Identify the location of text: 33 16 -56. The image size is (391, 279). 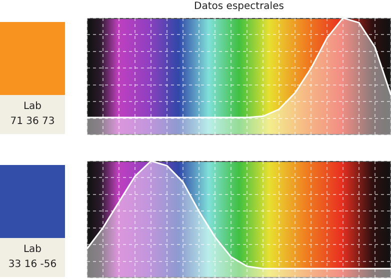
(32, 265).